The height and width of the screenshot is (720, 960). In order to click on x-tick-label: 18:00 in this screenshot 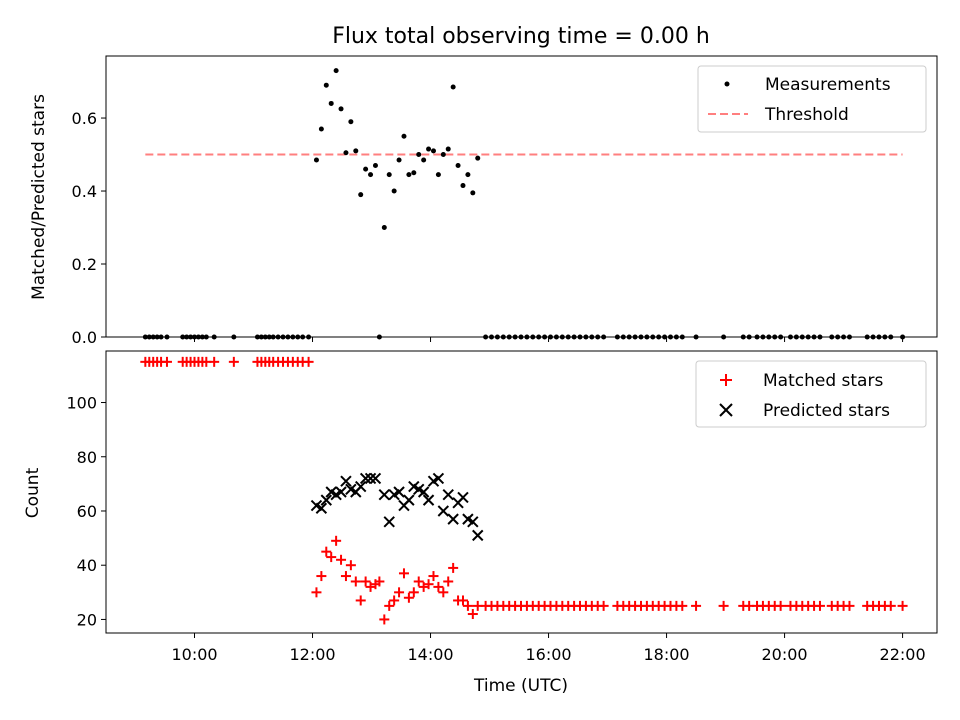, I will do `click(667, 654)`.